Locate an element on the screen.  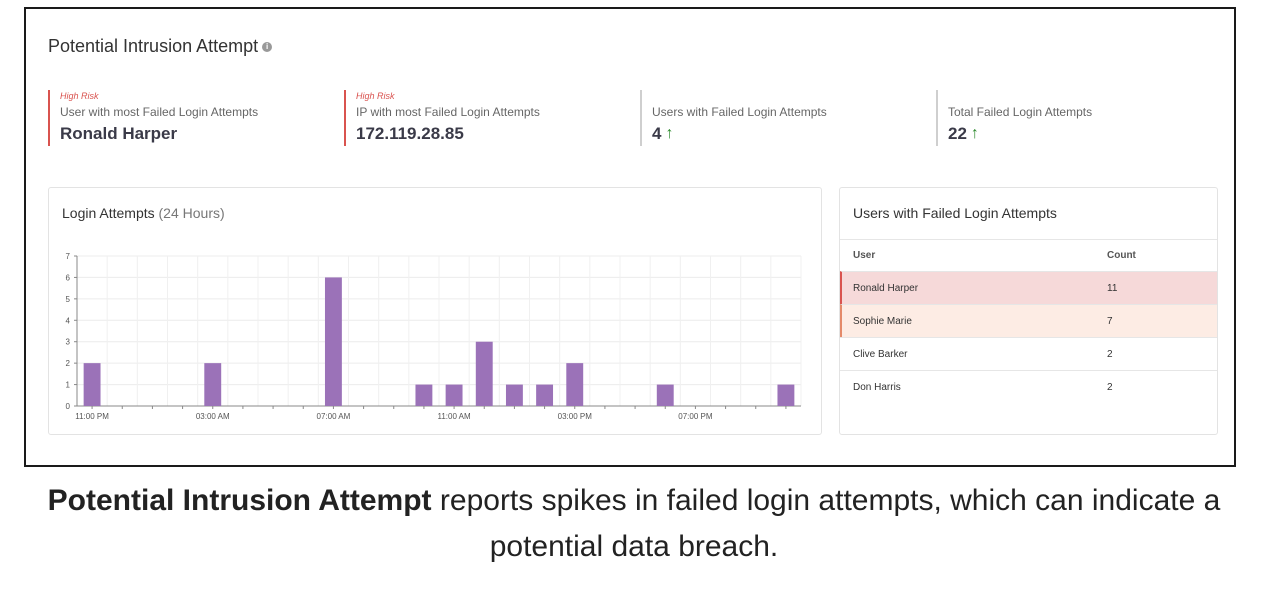
y-tick-label: 4 is located at coordinates (68, 320).